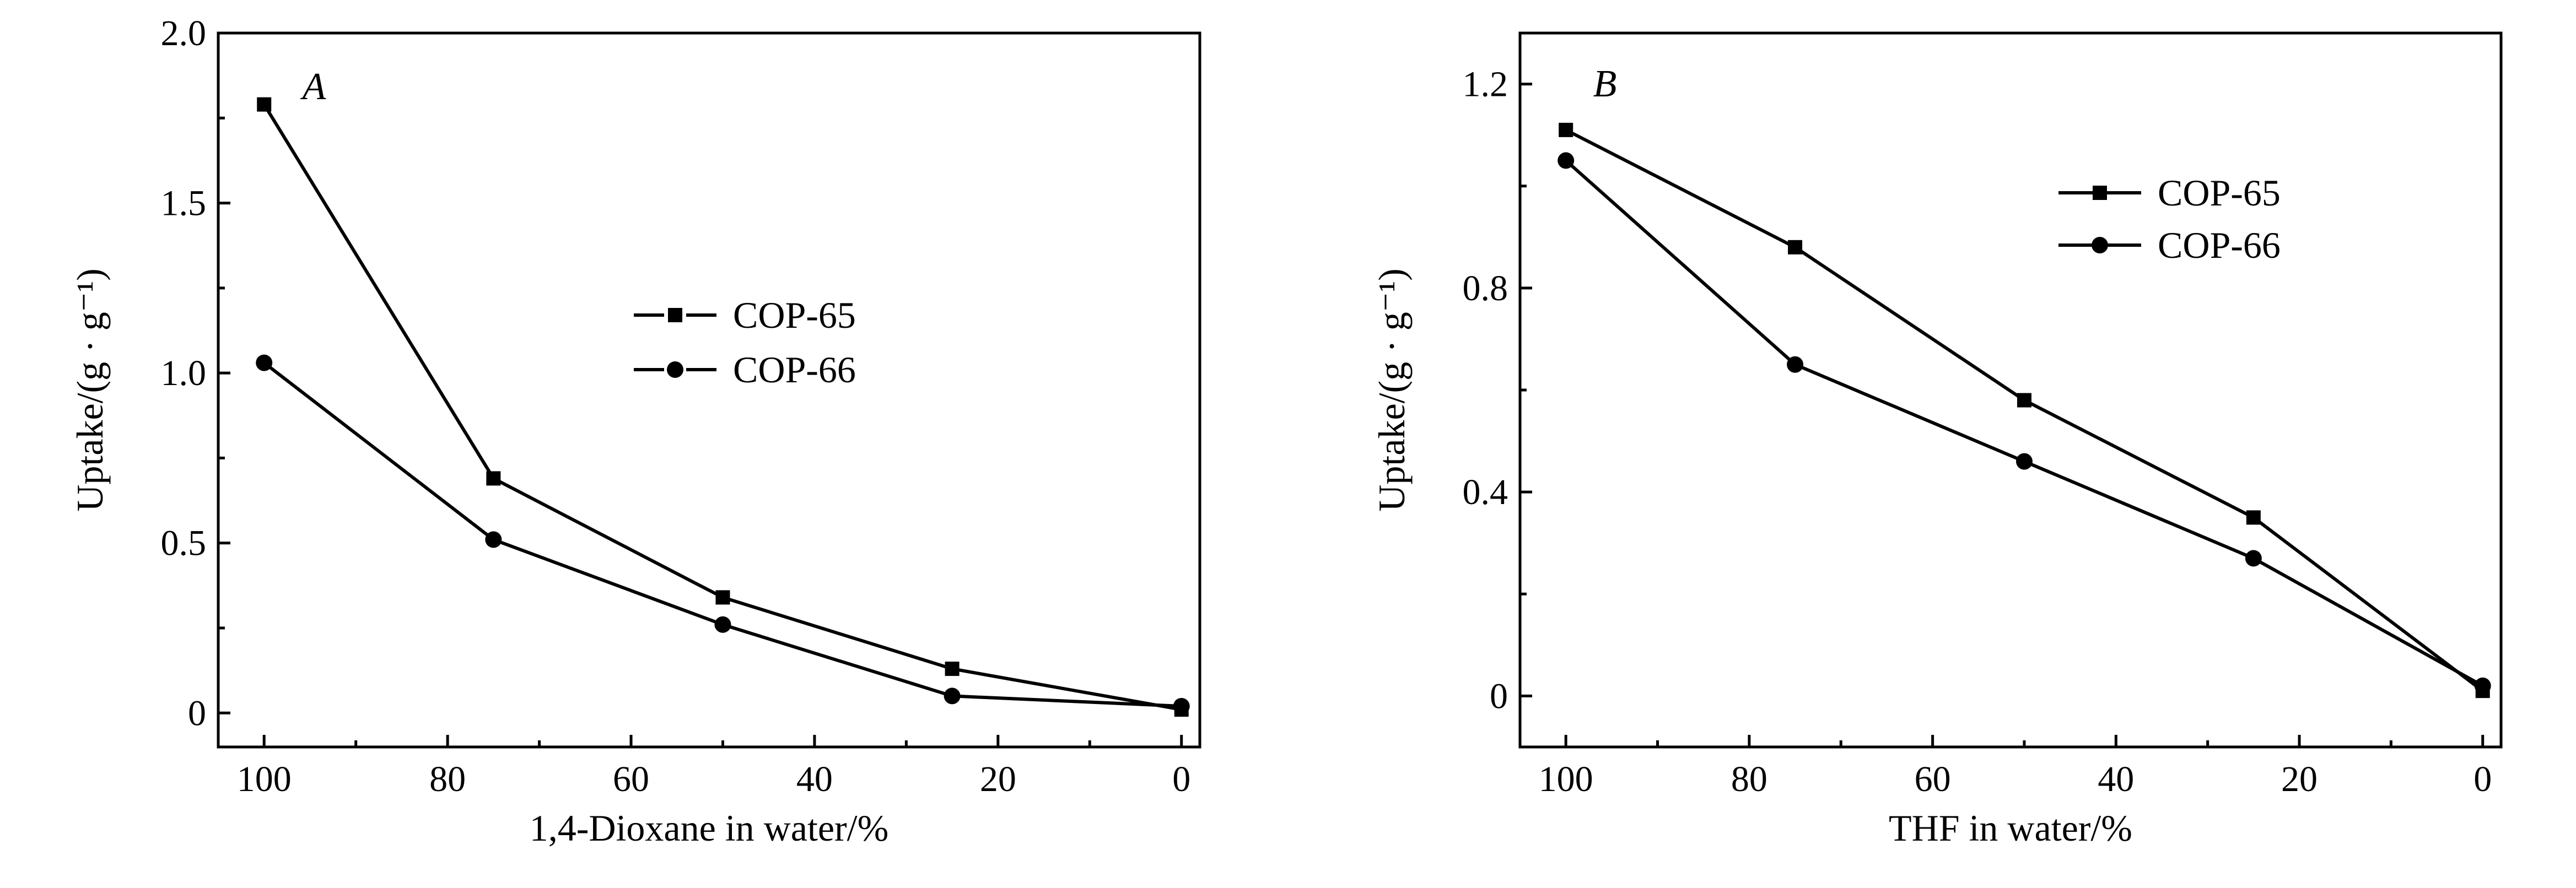 The height and width of the screenshot is (888, 2576). I want to click on y-tick-label: 1.0, so click(184, 373).